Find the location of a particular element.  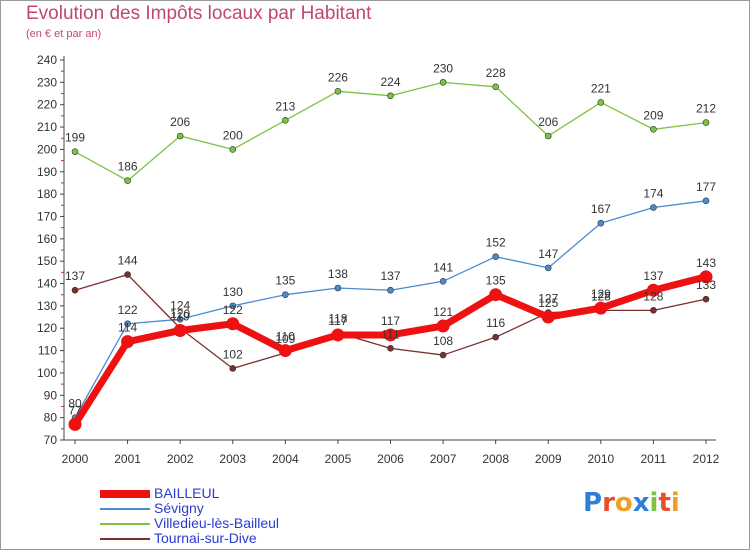

x-tick-label: 2000 is located at coordinates (75, 459).